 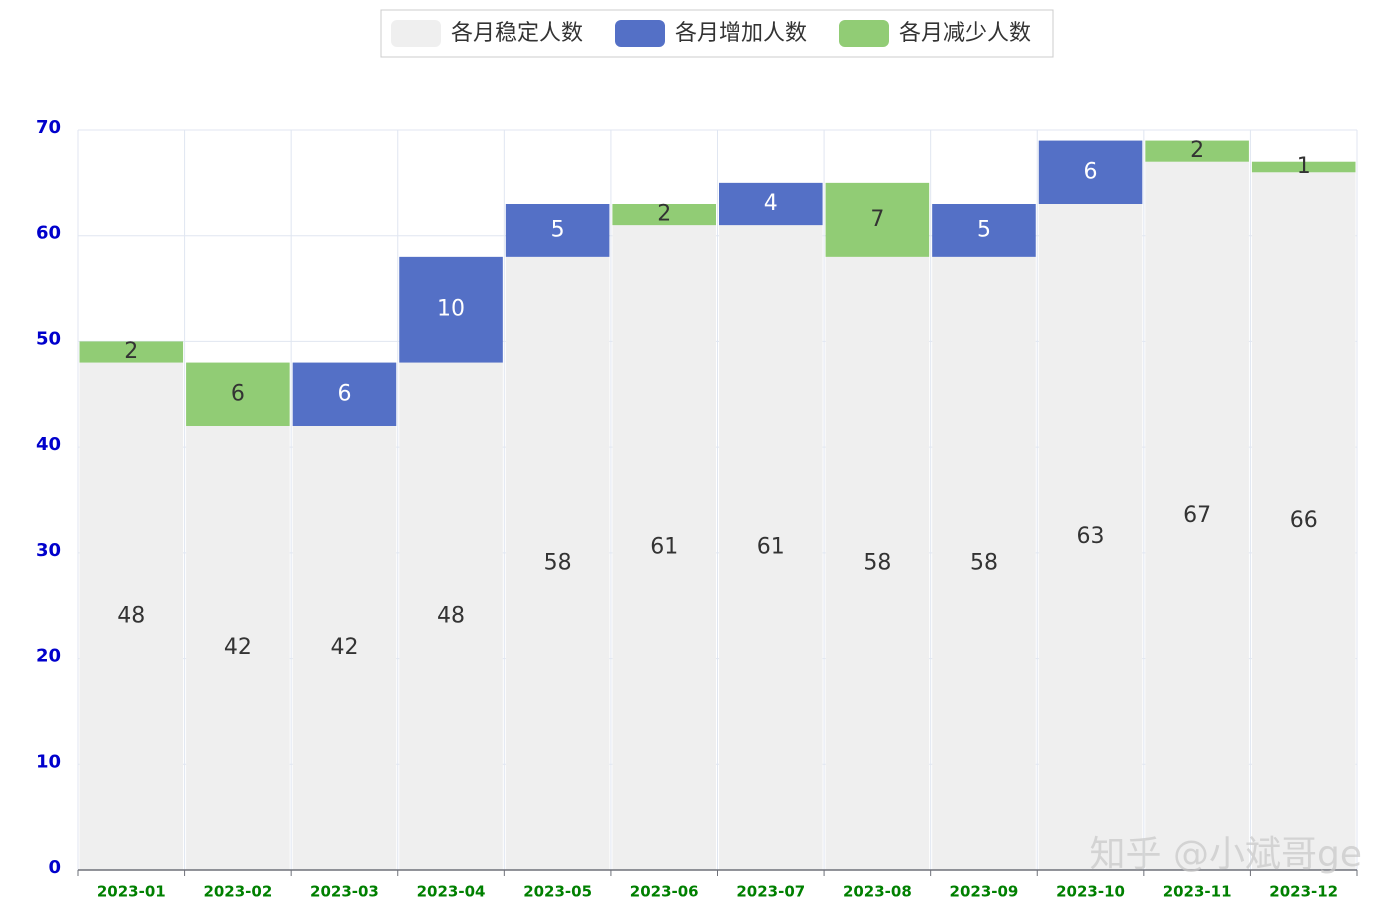 I want to click on x-tick-label: 2023-04, so click(x=451, y=892).